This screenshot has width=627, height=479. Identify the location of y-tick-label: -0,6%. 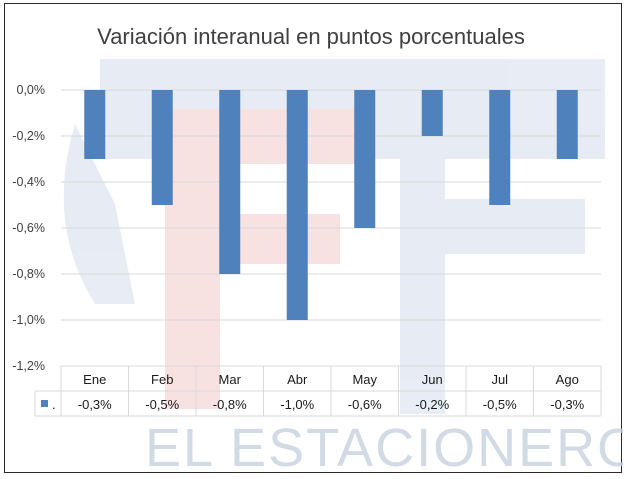
(28, 228).